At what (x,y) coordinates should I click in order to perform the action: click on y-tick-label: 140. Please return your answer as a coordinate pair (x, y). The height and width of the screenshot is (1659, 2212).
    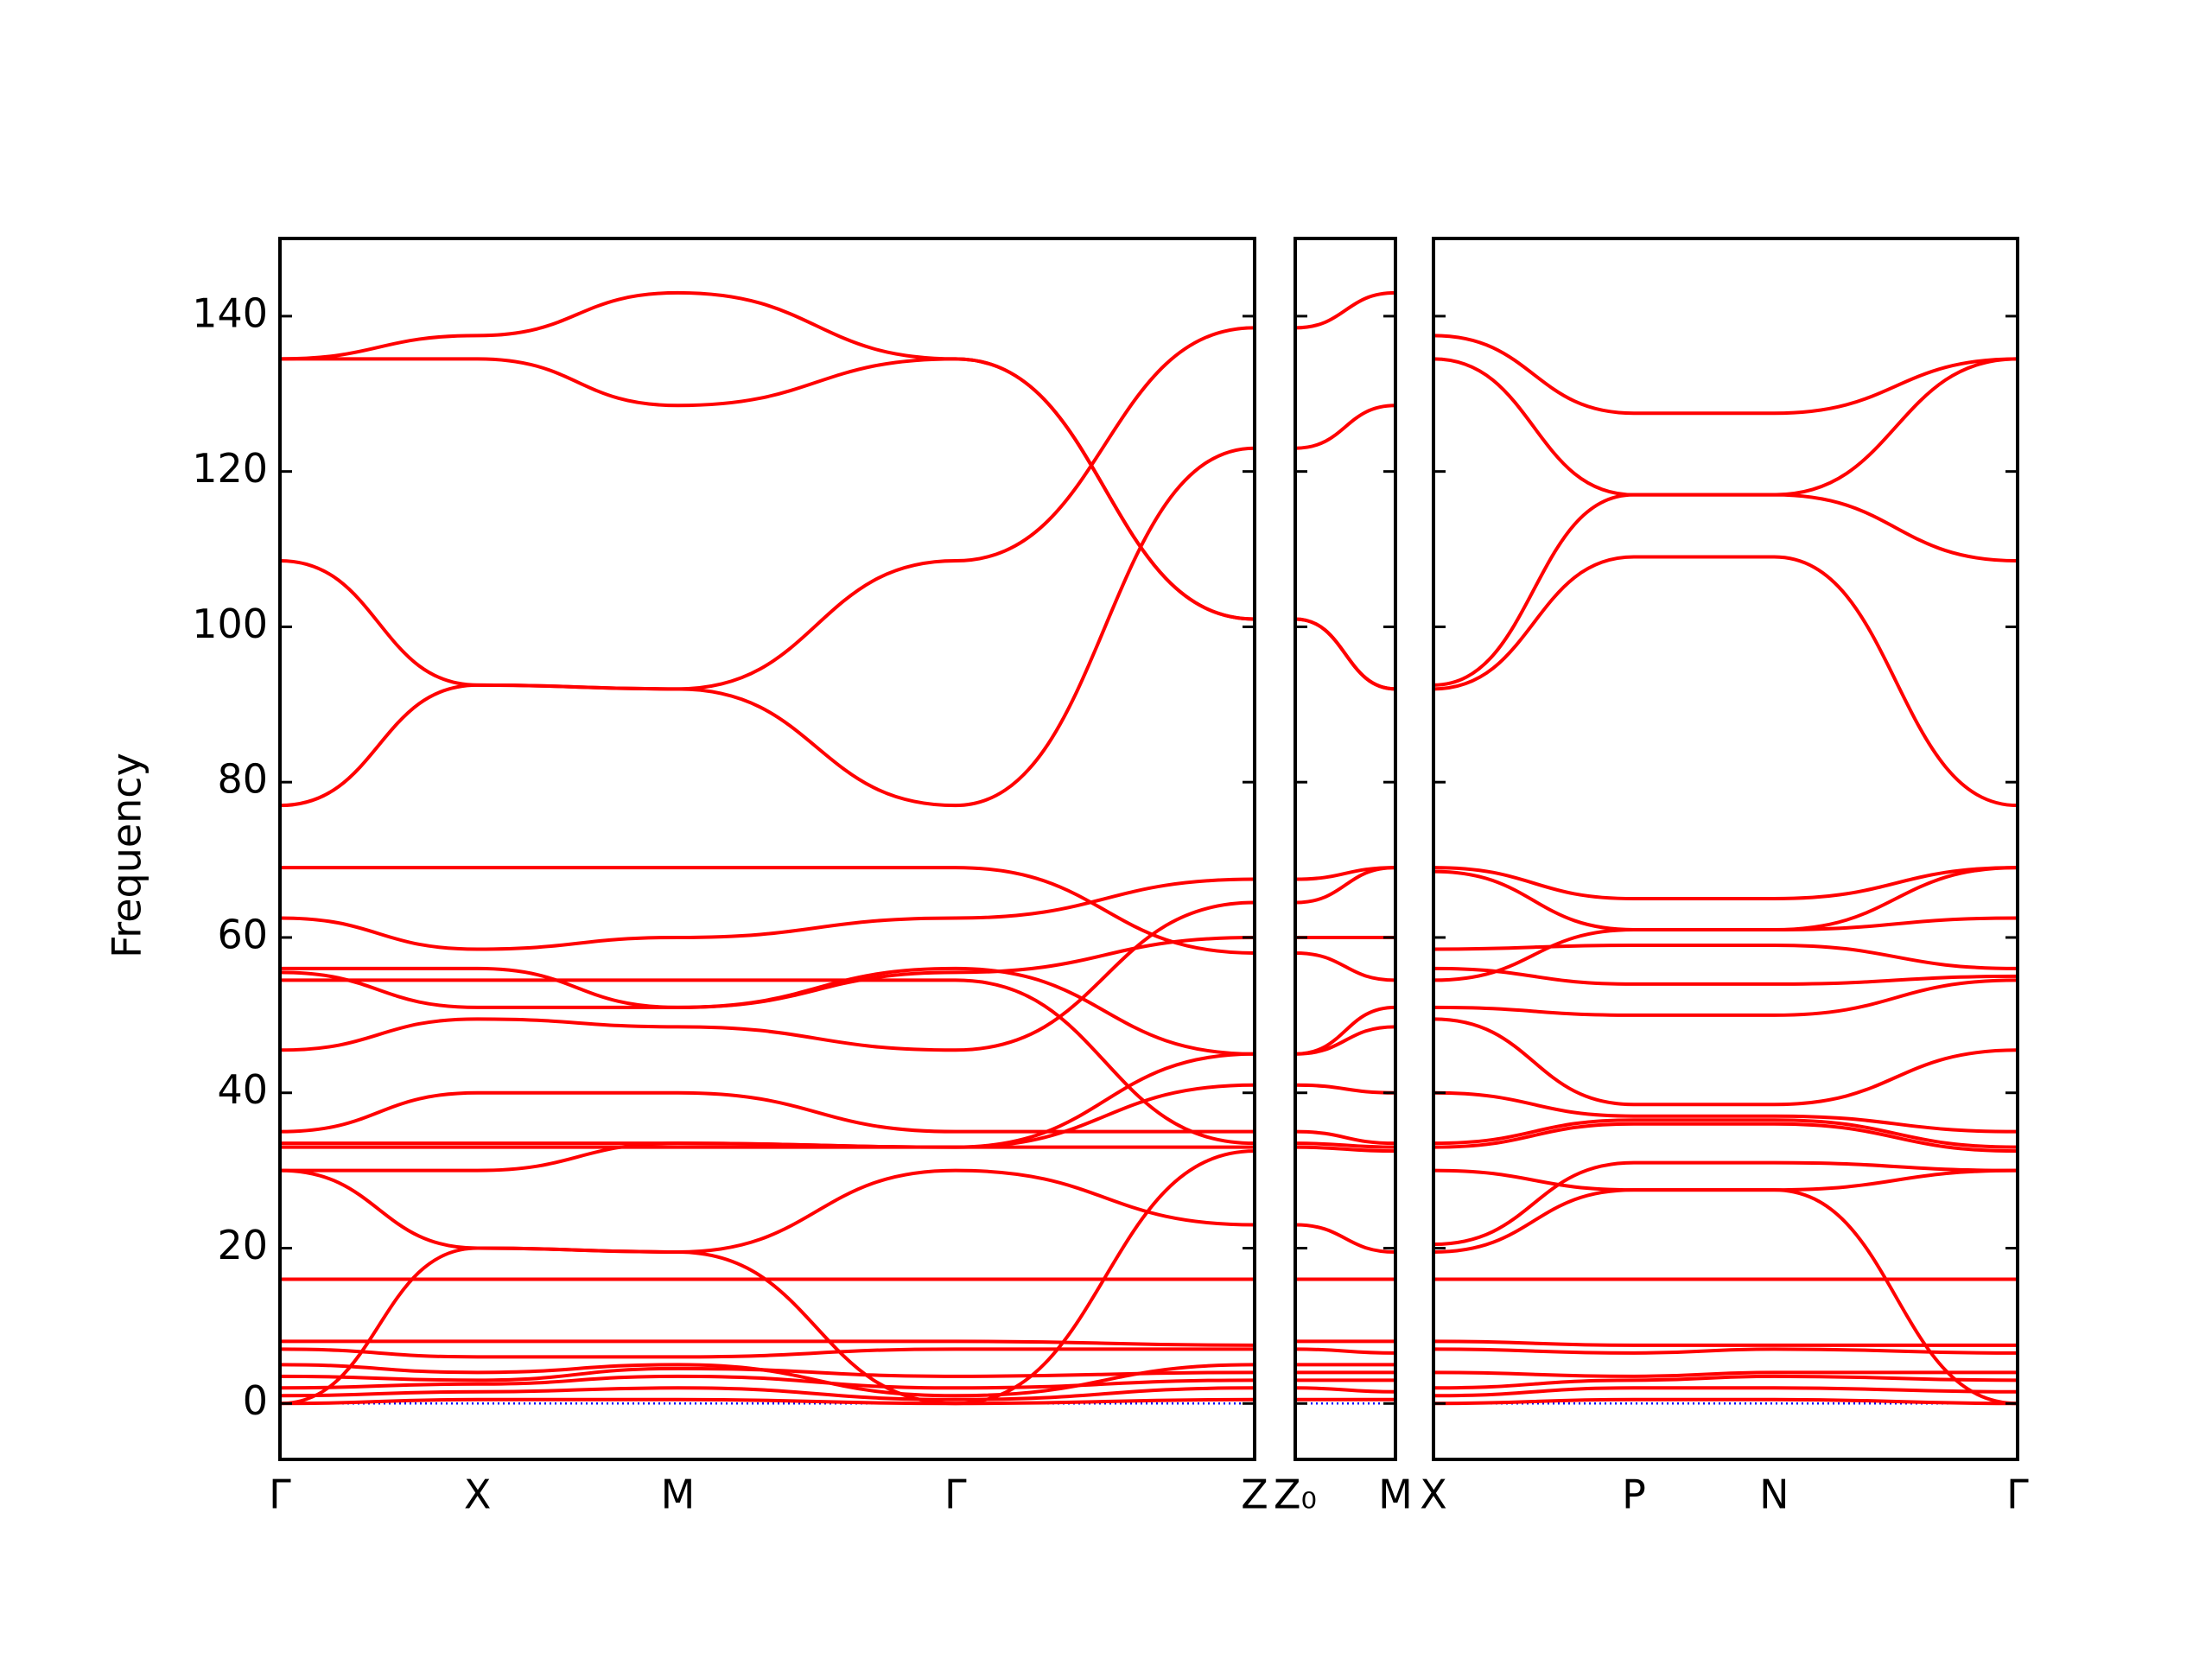
    Looking at the image, I should click on (230, 312).